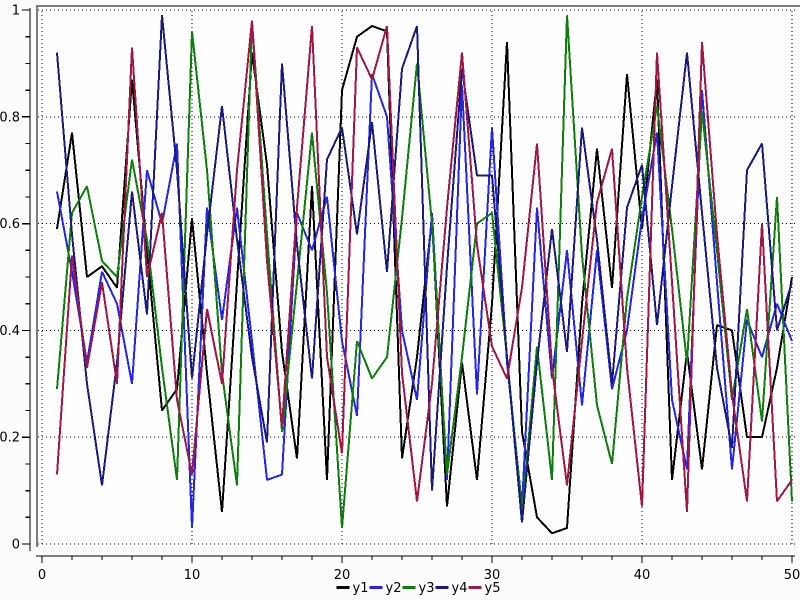 The height and width of the screenshot is (600, 800). I want to click on x-tick-label: 40, so click(642, 575).